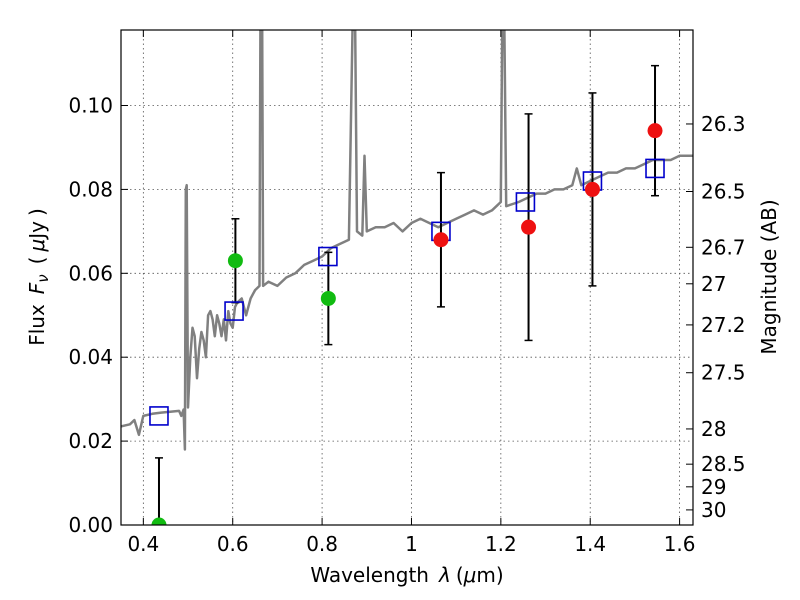 The image size is (800, 600). What do you see at coordinates (723, 373) in the screenshot?
I see `y2-tick-label: 27.5` at bounding box center [723, 373].